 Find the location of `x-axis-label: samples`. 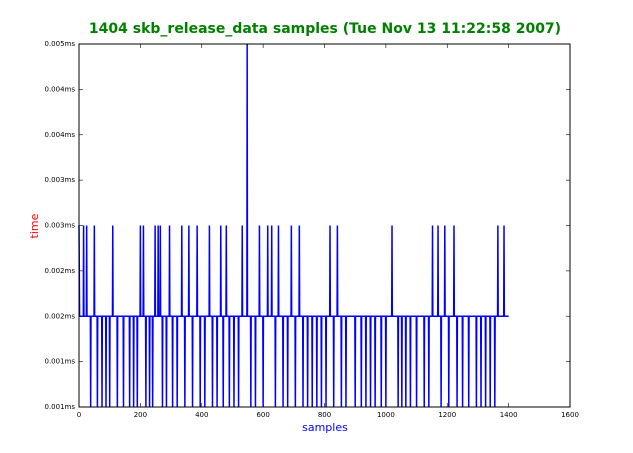

x-axis-label: samples is located at coordinates (325, 427).